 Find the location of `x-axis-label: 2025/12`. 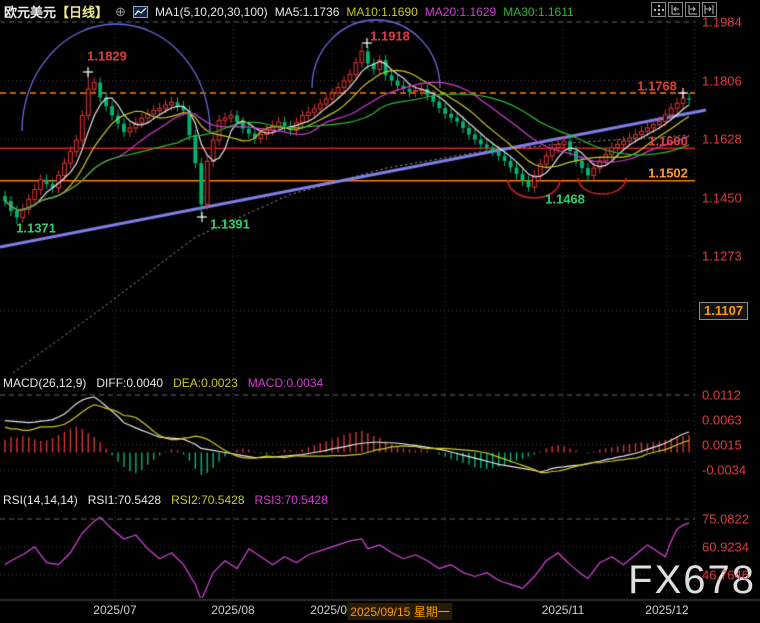

x-axis-label: 2025/12 is located at coordinates (667, 610).